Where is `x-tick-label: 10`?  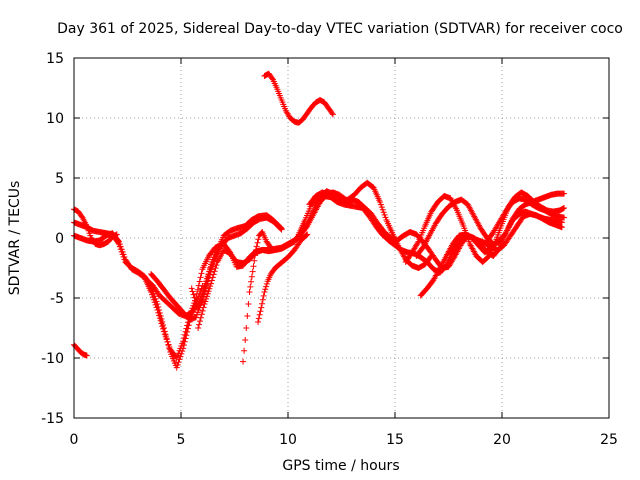 x-tick-label: 10 is located at coordinates (288, 440).